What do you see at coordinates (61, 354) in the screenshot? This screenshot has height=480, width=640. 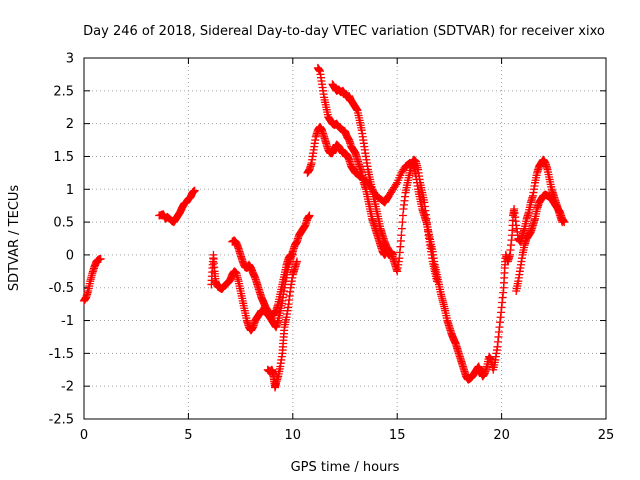 I see `y-tick-label: -1.5` at bounding box center [61, 354].